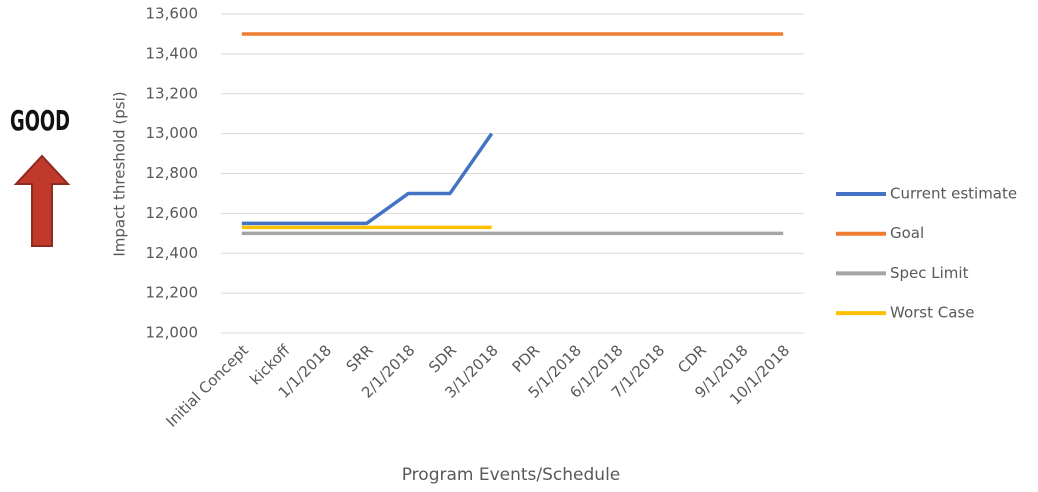 The width and height of the screenshot is (1038, 492). Describe the element at coordinates (907, 233) in the screenshot. I see `legend-label: Goal` at that location.